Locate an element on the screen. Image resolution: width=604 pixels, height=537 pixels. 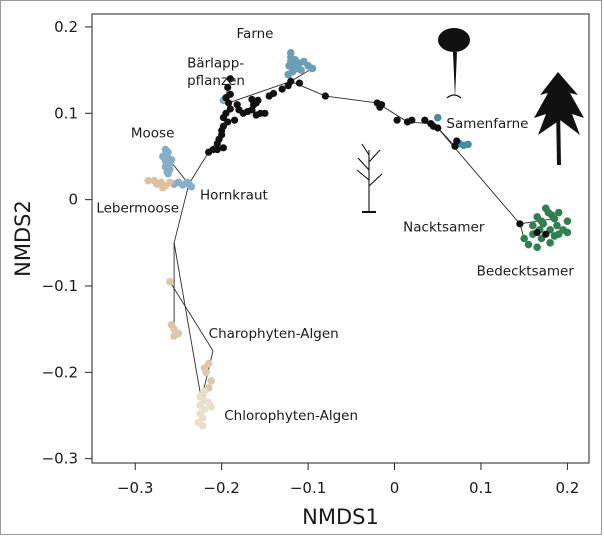
x-tick-label: −0.1 is located at coordinates (308, 488).